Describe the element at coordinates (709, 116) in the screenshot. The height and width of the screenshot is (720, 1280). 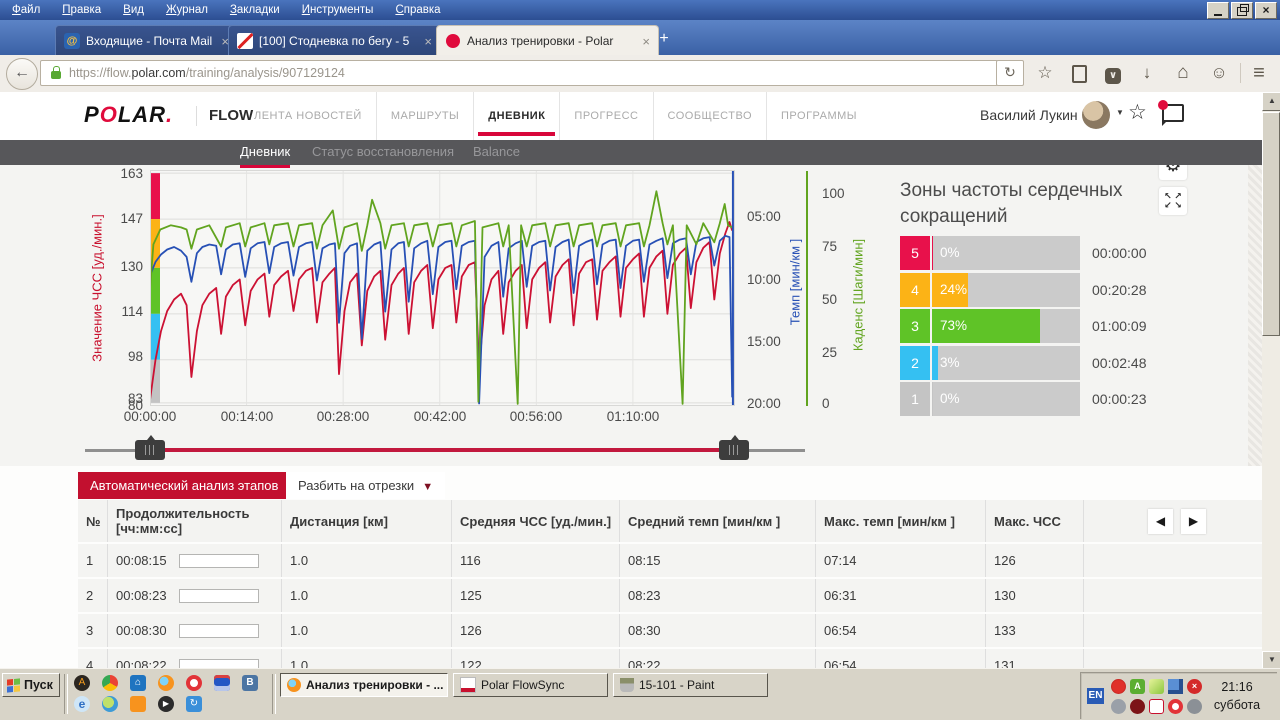
I see `nav-community: СООБЩЕСТВО` at that location.